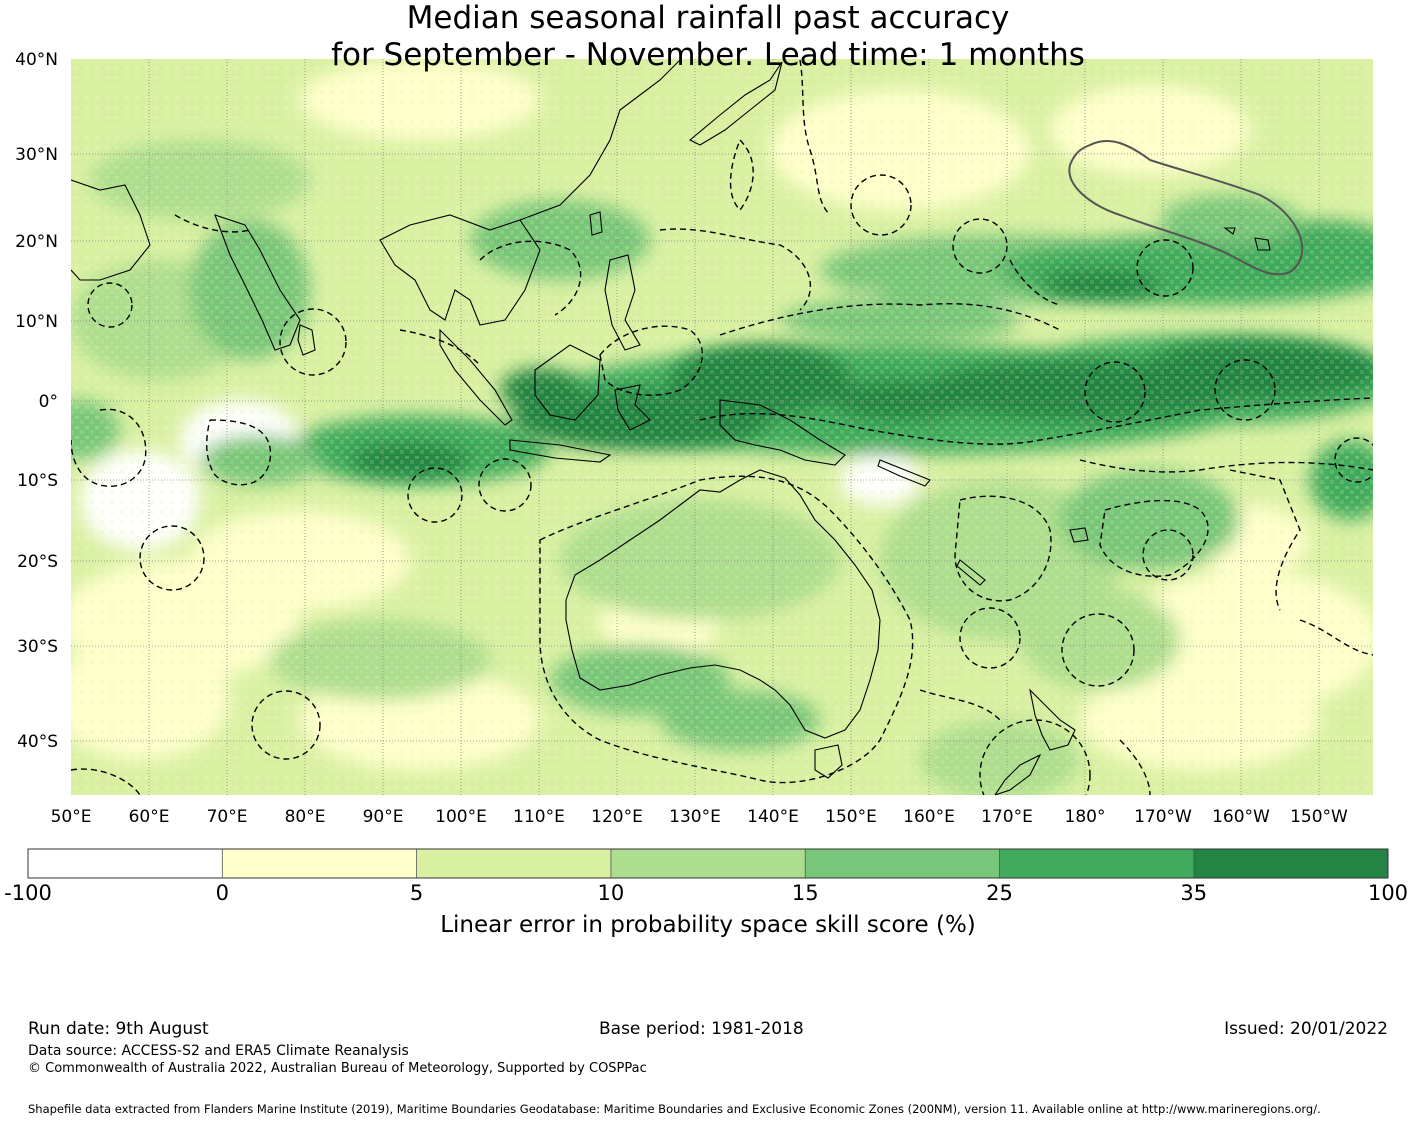  Describe the element at coordinates (622, 302) in the screenshot. I see `philippines-coastline` at that location.